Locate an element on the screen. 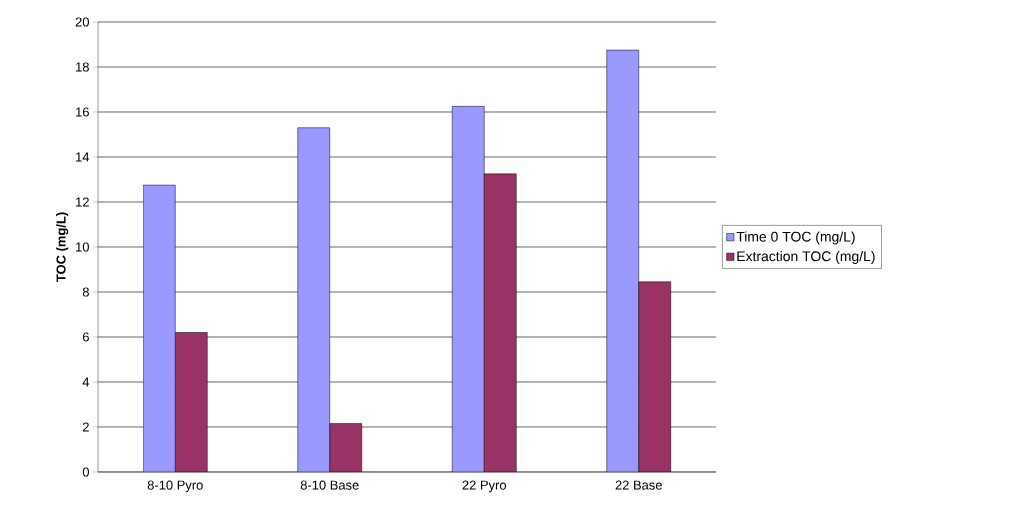 The height and width of the screenshot is (525, 1033). y-tick-label: 2 is located at coordinates (85, 427).